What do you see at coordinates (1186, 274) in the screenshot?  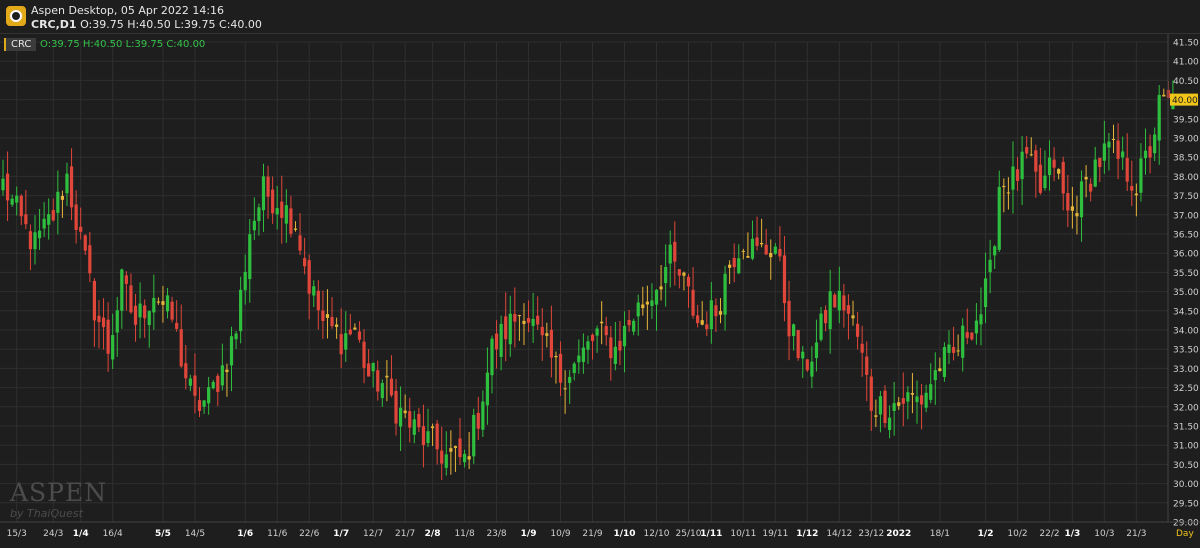 I see `price-tick-label: 35.50` at bounding box center [1186, 274].